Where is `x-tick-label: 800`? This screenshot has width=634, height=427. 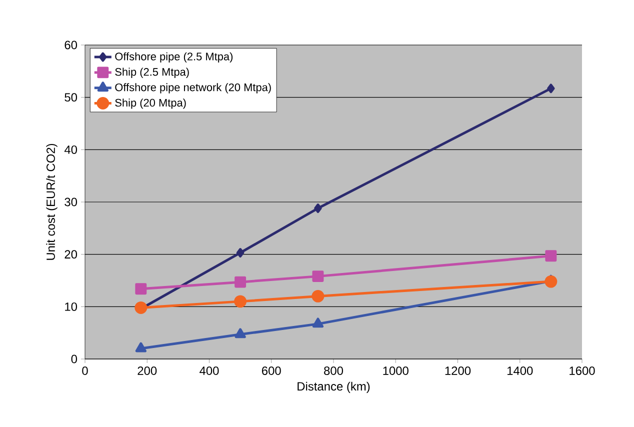
x-tick-label: 800 is located at coordinates (334, 370).